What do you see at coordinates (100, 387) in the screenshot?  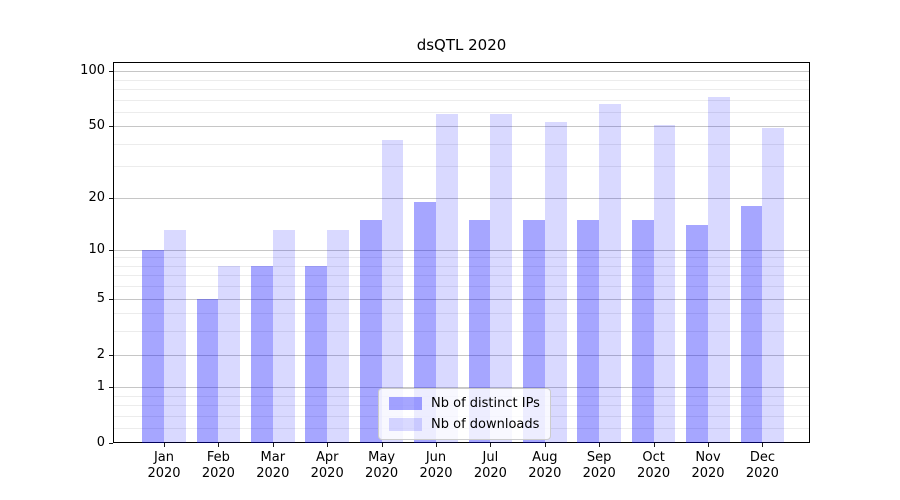 I see `y-tick-label: 1` at bounding box center [100, 387].